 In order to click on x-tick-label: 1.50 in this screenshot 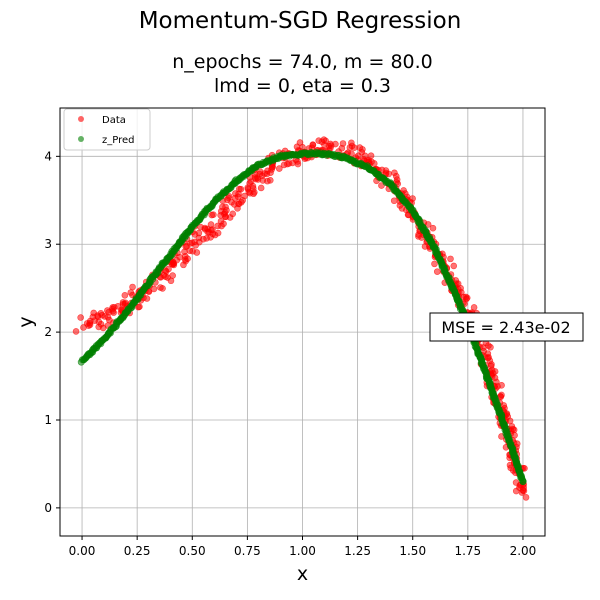, I will do `click(412, 551)`.